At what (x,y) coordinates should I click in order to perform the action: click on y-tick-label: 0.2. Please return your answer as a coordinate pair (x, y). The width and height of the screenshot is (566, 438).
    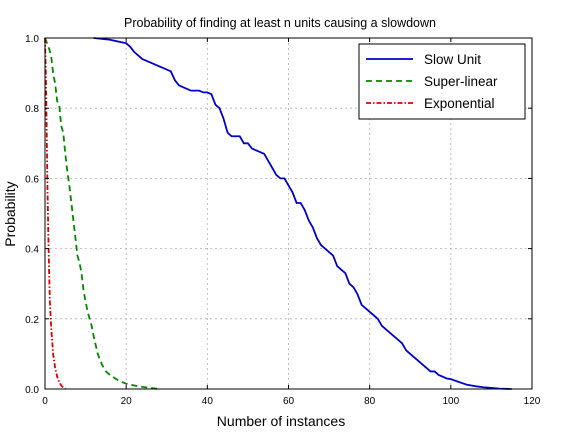
    Looking at the image, I should click on (32, 320).